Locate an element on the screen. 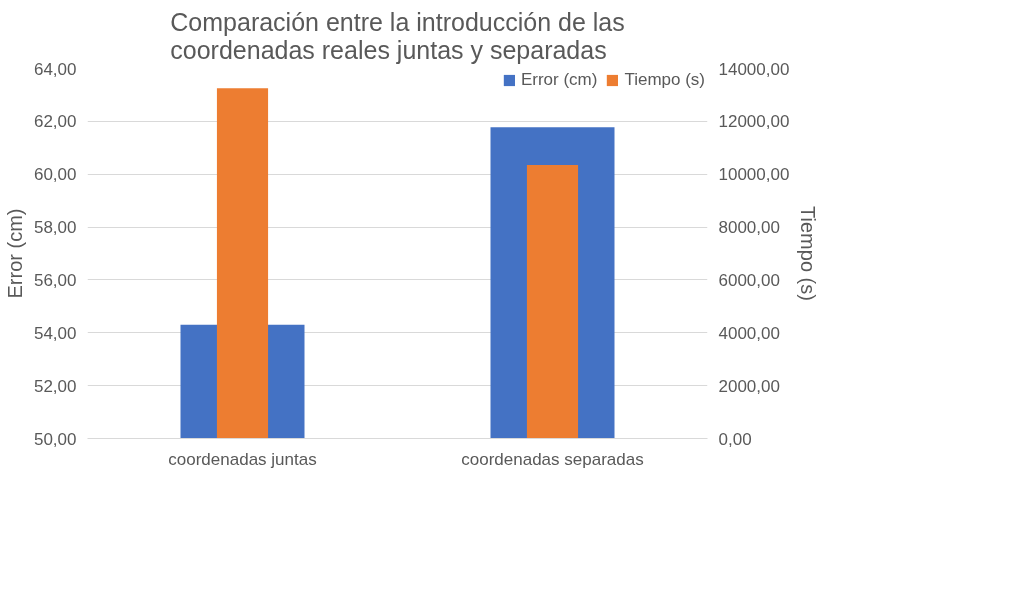 The height and width of the screenshot is (600, 1012). y-tick-label: 62,00 is located at coordinates (55, 122).